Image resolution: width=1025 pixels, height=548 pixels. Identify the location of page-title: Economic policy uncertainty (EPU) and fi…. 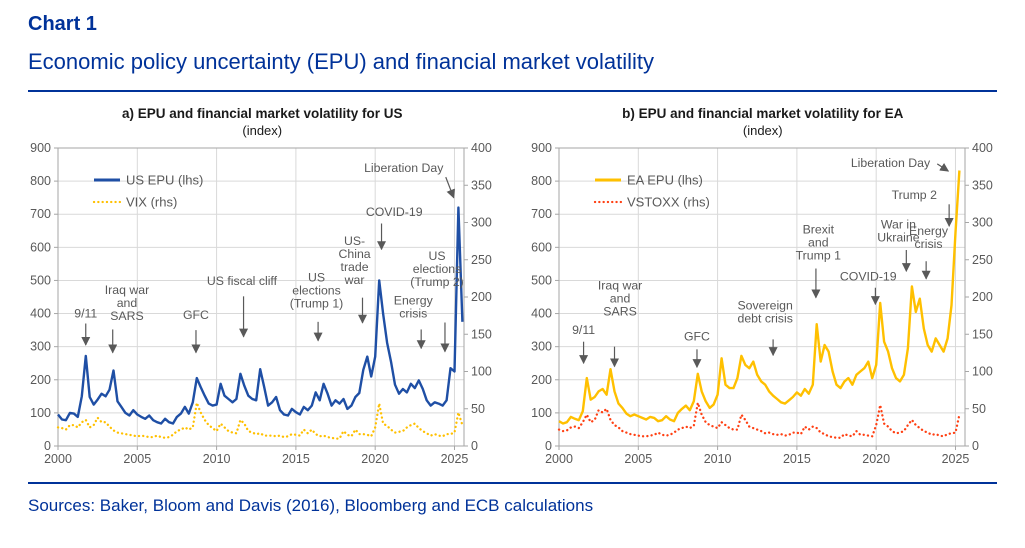
(341, 61).